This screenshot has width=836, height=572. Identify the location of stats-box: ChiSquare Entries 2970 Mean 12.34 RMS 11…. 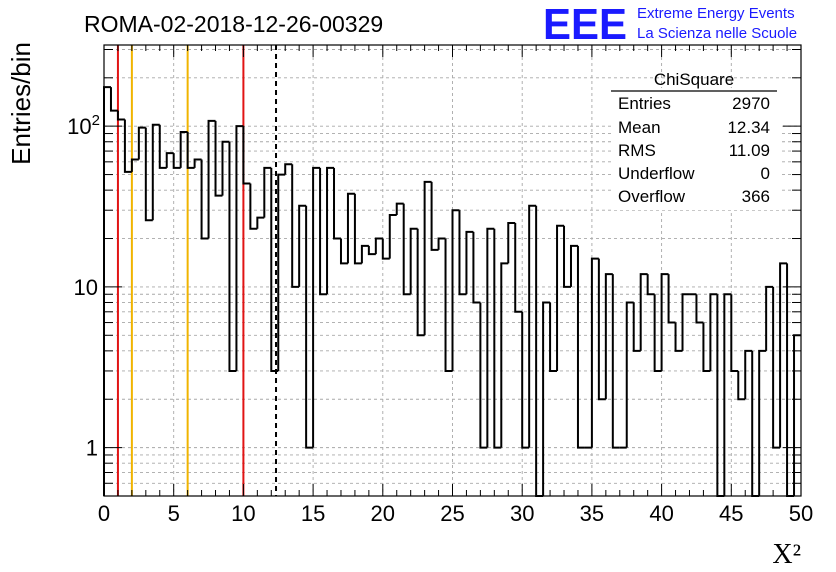
(695, 140).